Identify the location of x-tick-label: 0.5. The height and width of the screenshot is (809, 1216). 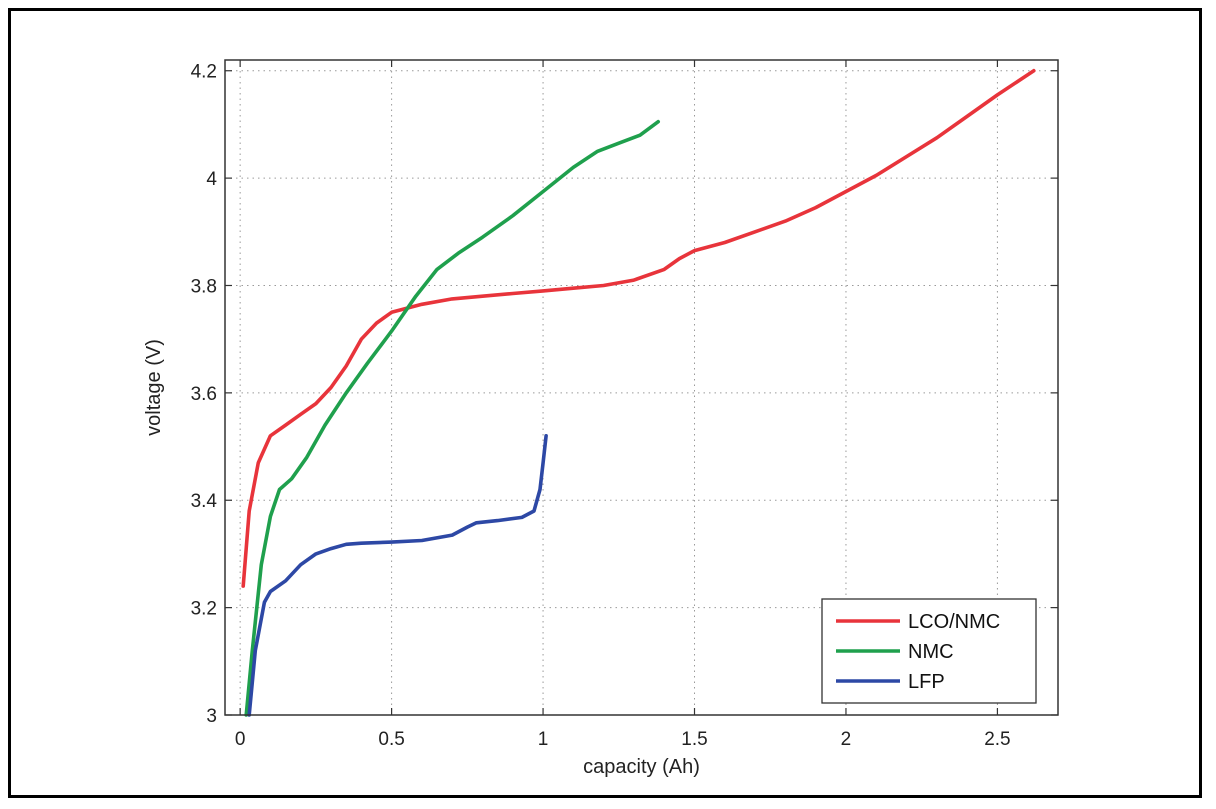
(391, 739).